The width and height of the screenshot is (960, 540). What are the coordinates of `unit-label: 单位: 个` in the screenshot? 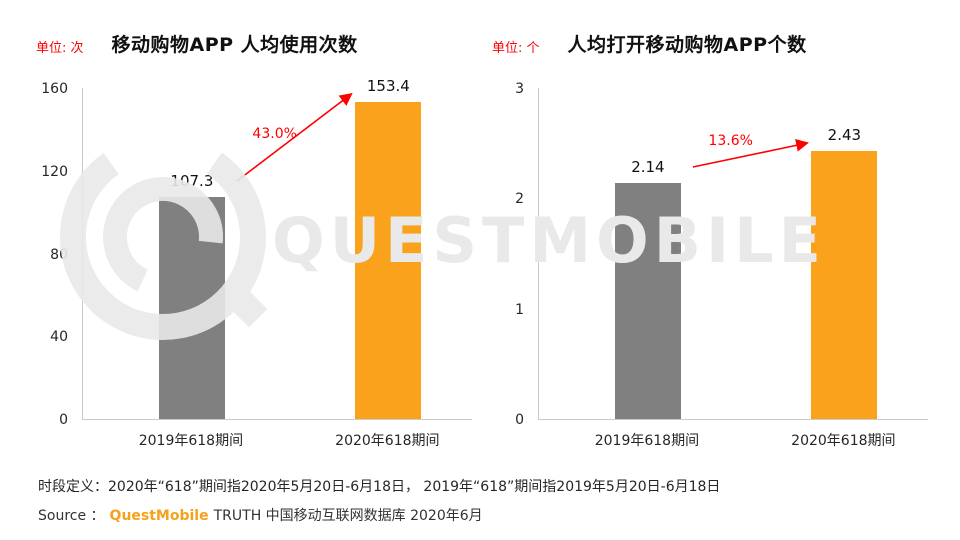 It's located at (516, 48).